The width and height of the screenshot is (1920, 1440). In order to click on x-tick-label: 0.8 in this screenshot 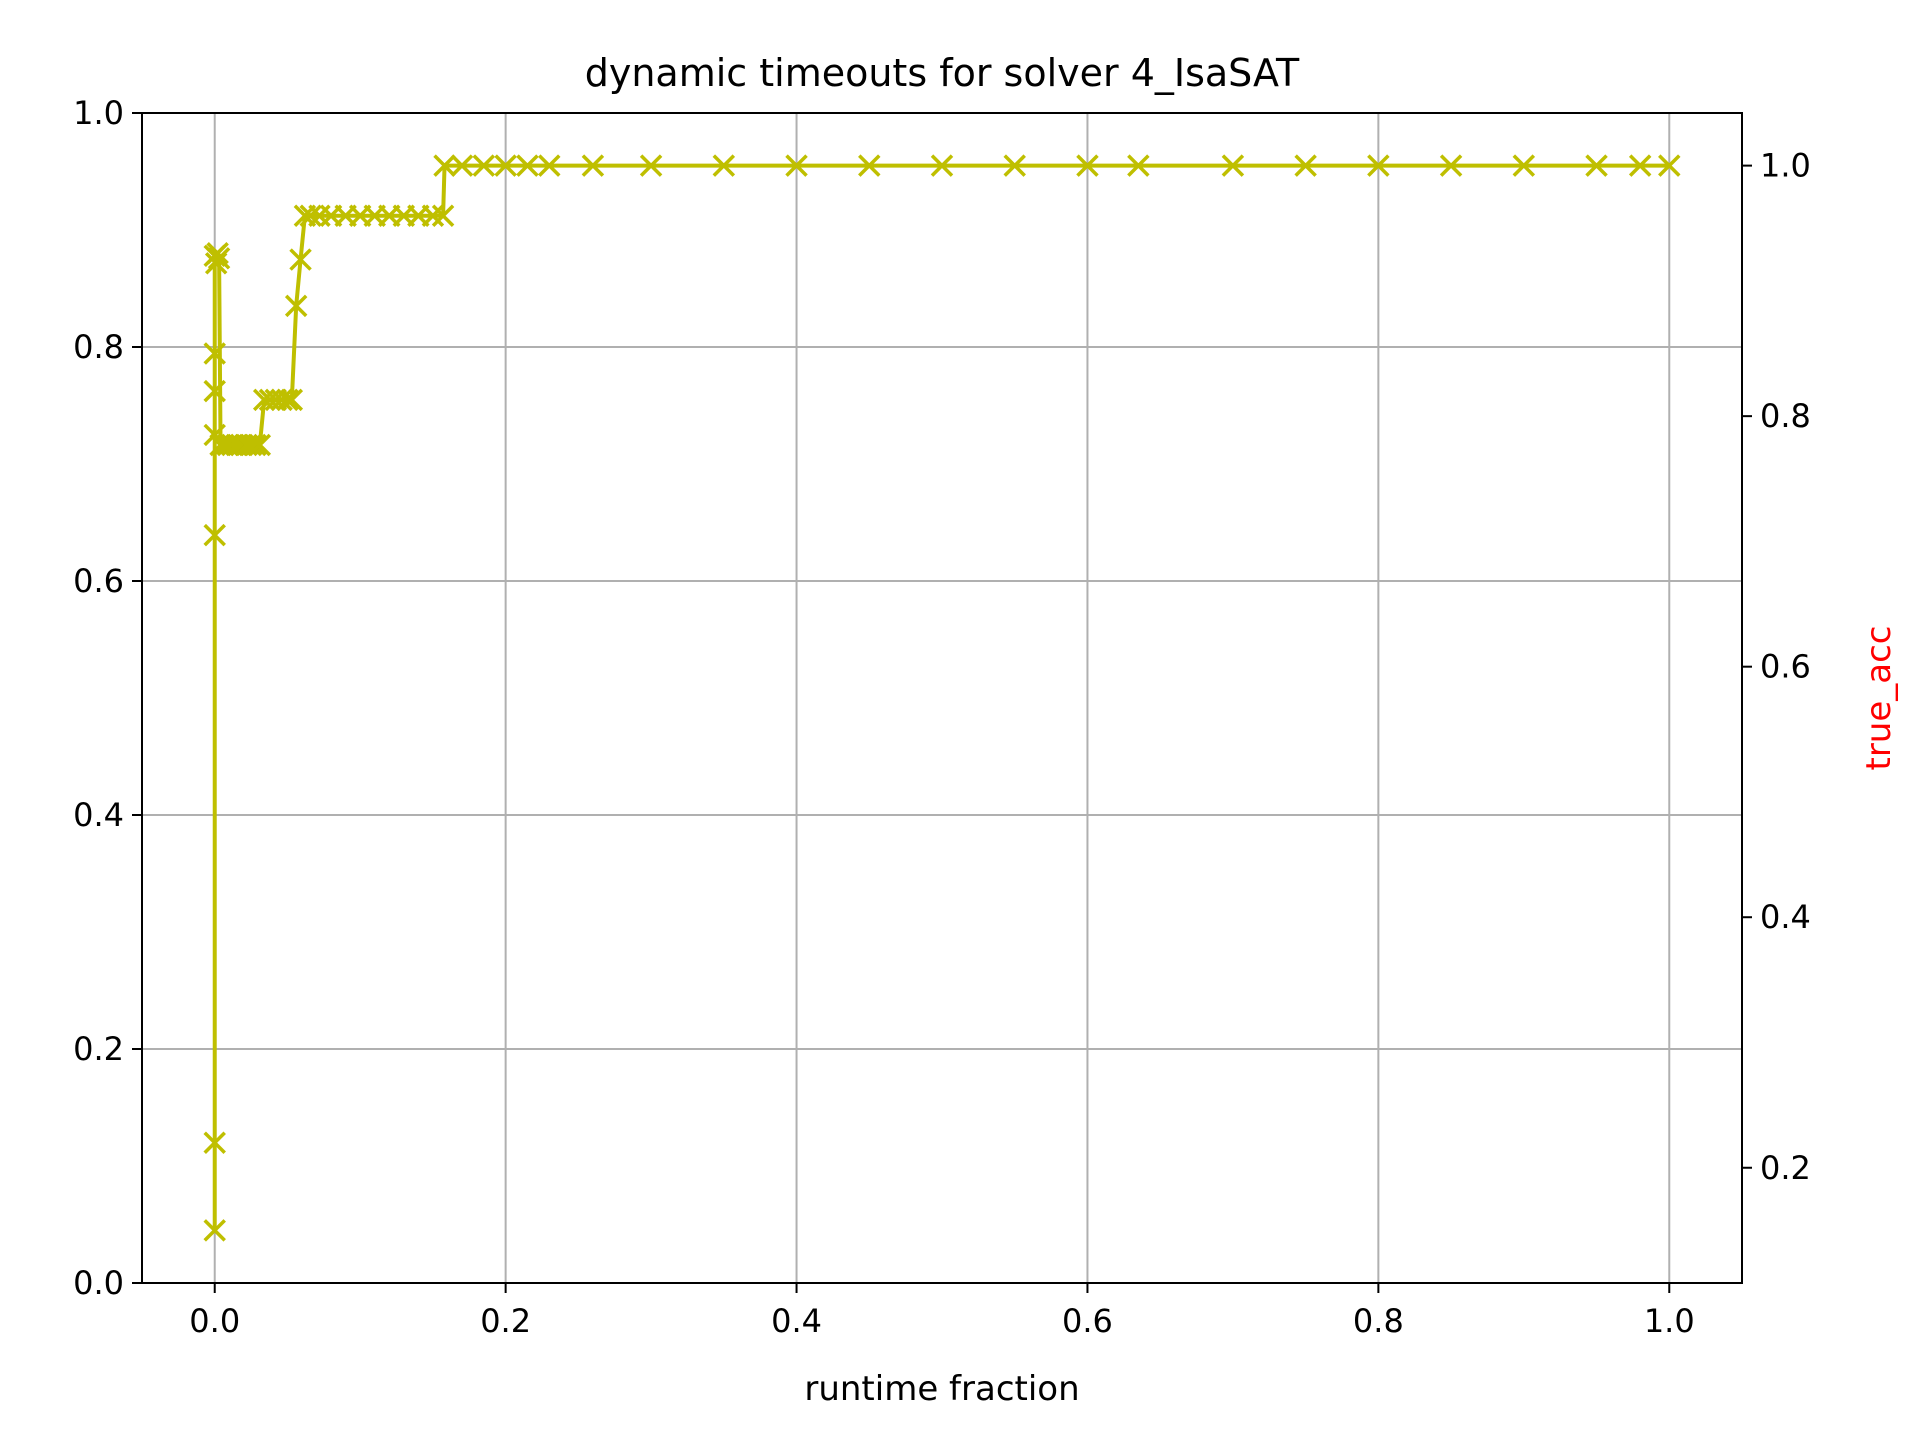, I will do `click(1378, 1321)`.